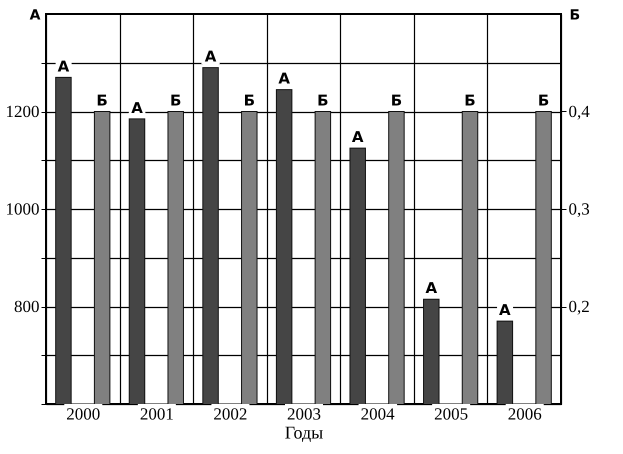 The width and height of the screenshot is (623, 454). Describe the element at coordinates (575, 16) in the screenshot. I see `y2-axis-title: Б` at that location.